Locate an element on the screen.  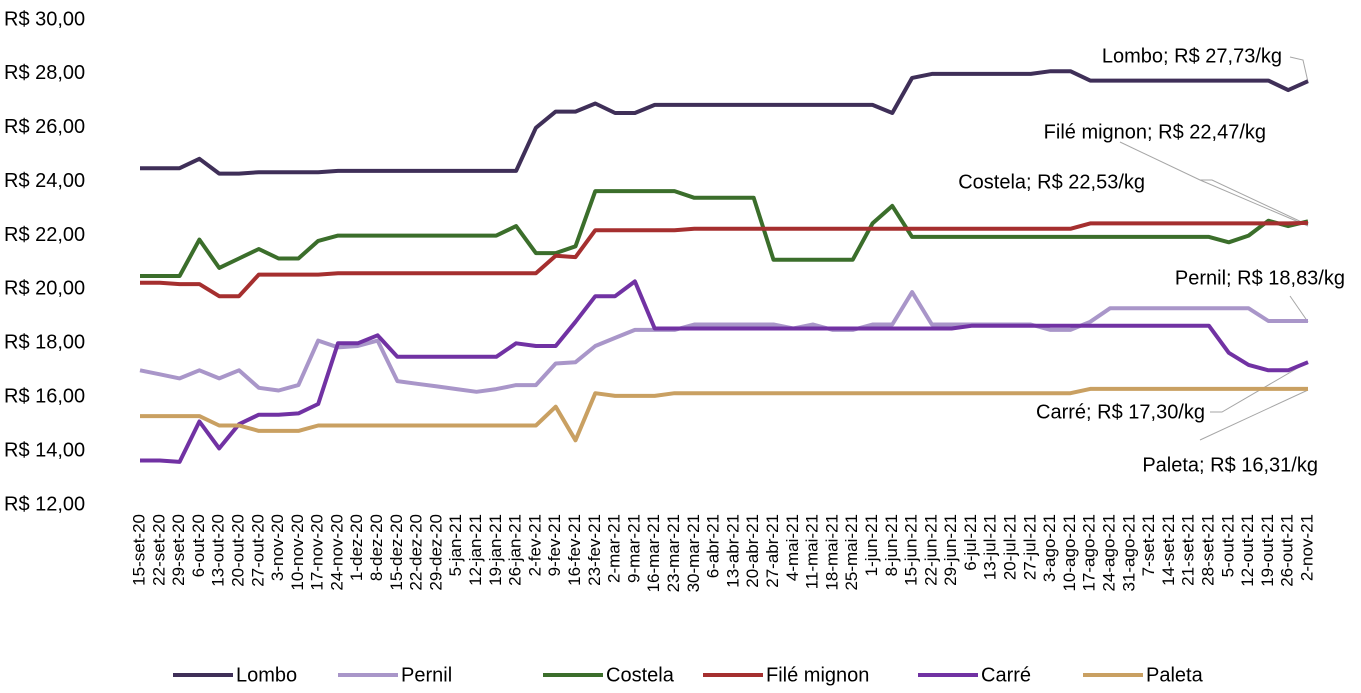
x-tick-label: 6-abr-21 is located at coordinates (713, 546).